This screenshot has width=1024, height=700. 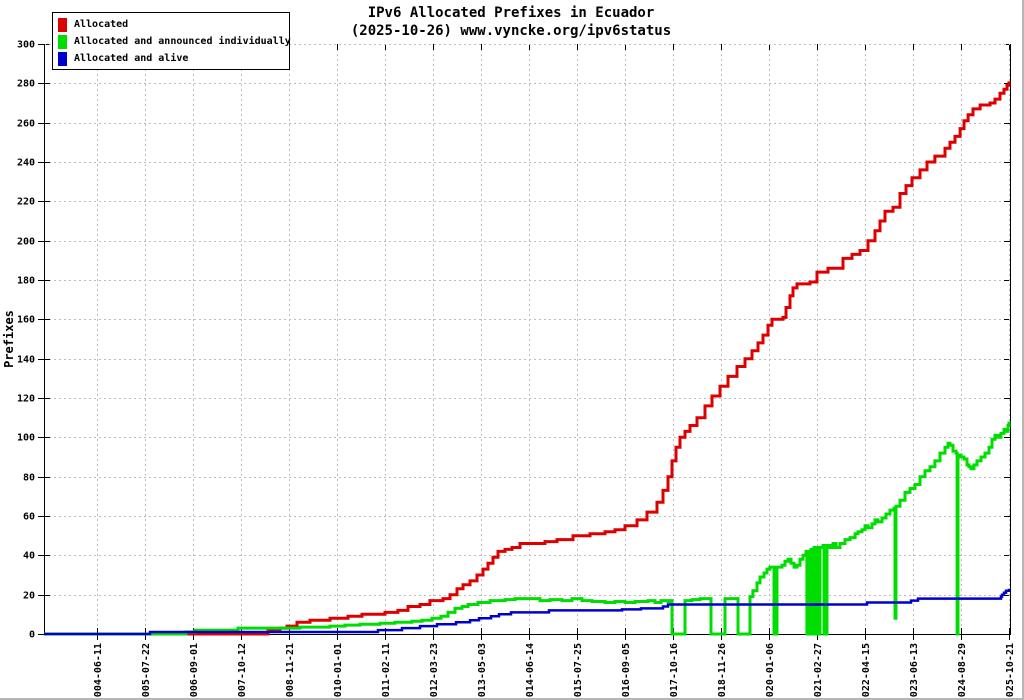 I want to click on x-tick-label: 2015-07-25, so click(x=578, y=670).